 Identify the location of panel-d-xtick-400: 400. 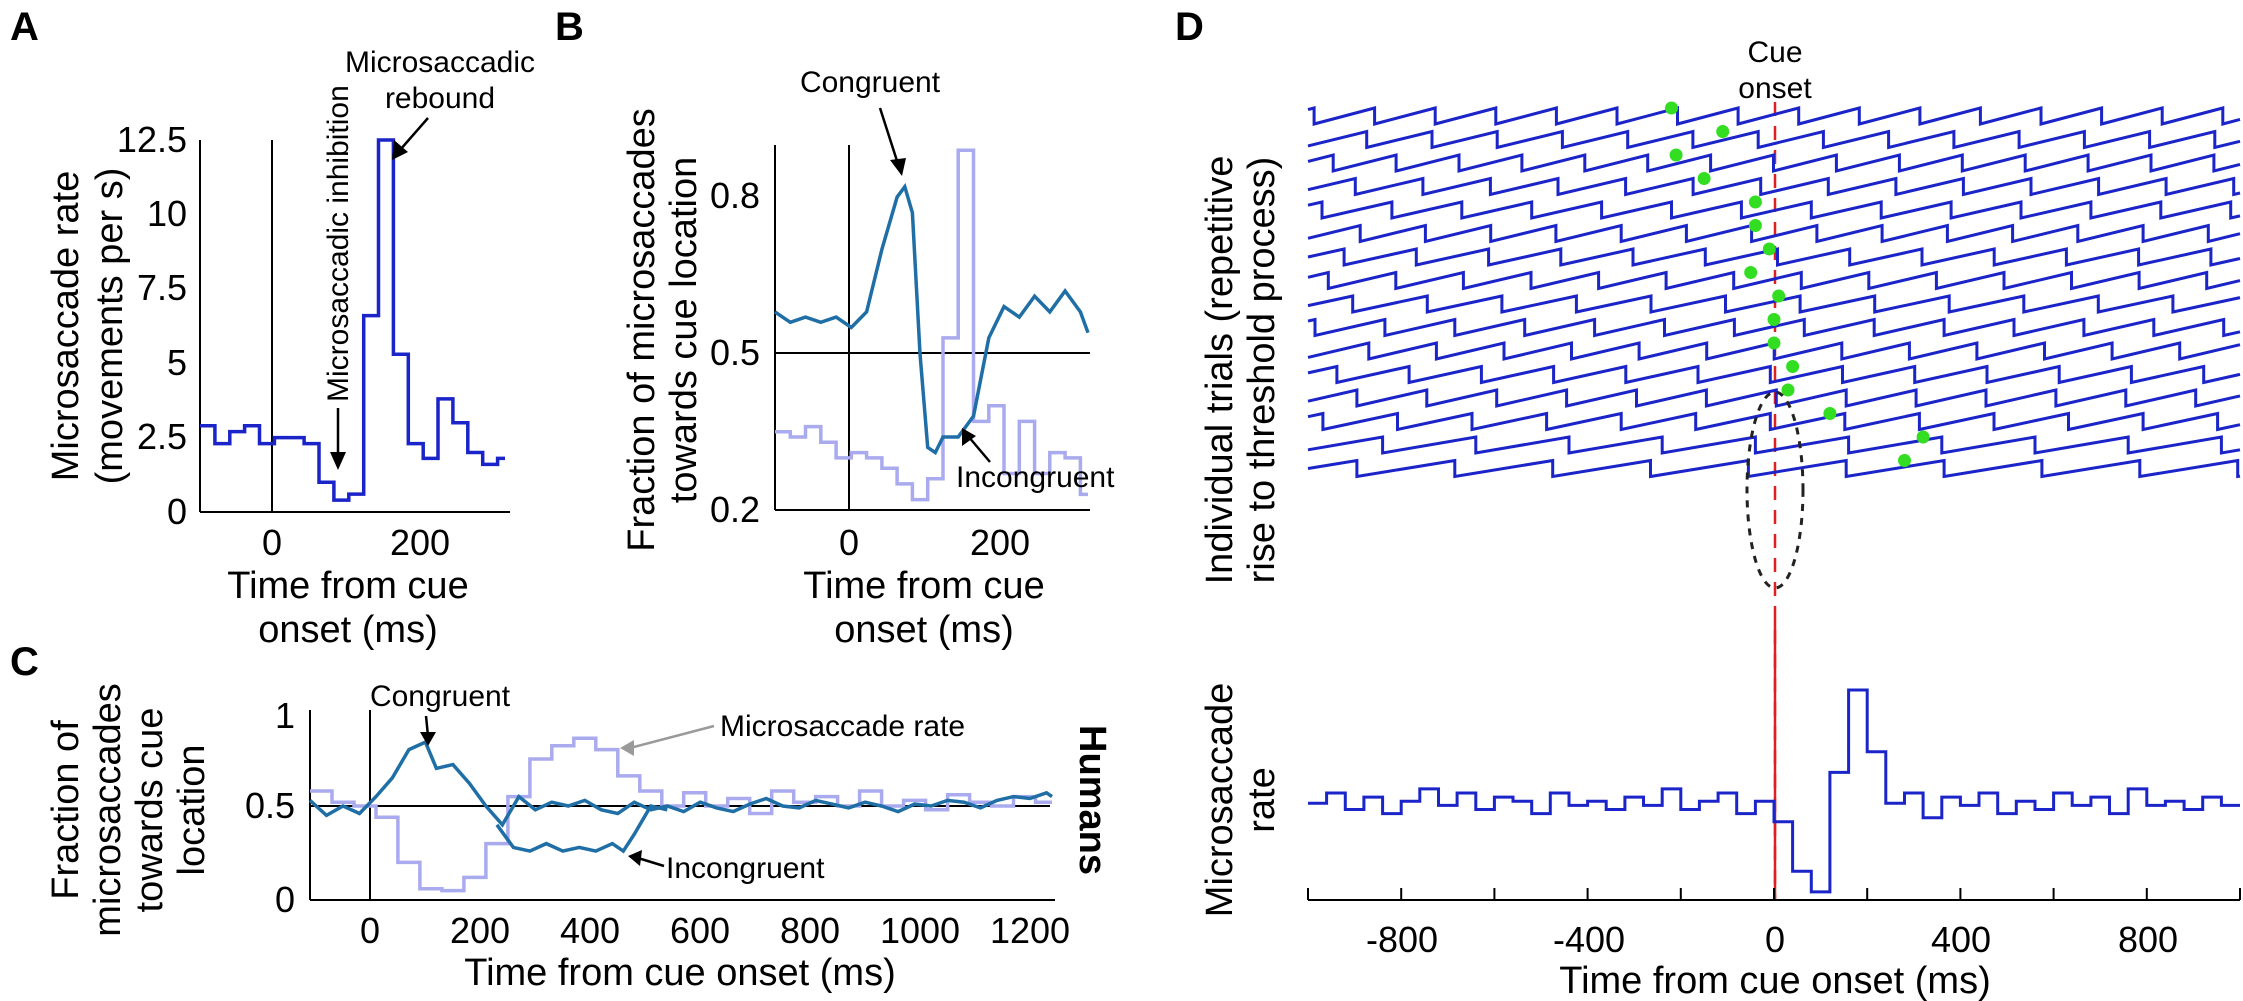
(1961, 939).